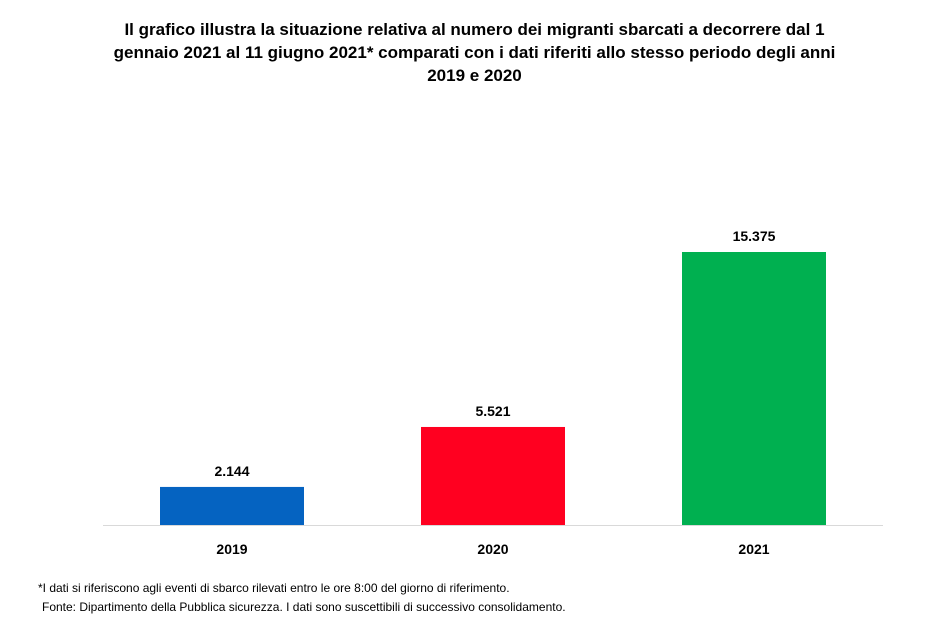 The height and width of the screenshot is (626, 949). I want to click on bar-2020, so click(493, 475).